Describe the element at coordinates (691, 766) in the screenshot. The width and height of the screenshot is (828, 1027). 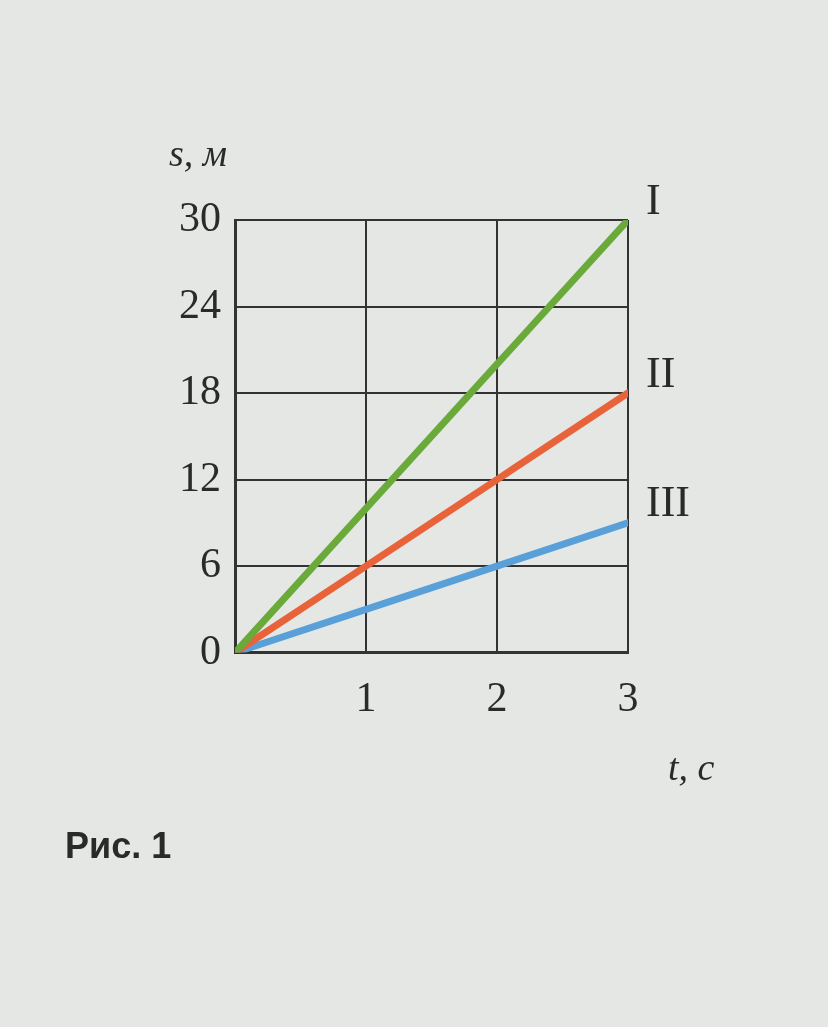
I see `x-axis-title: t, с` at that location.